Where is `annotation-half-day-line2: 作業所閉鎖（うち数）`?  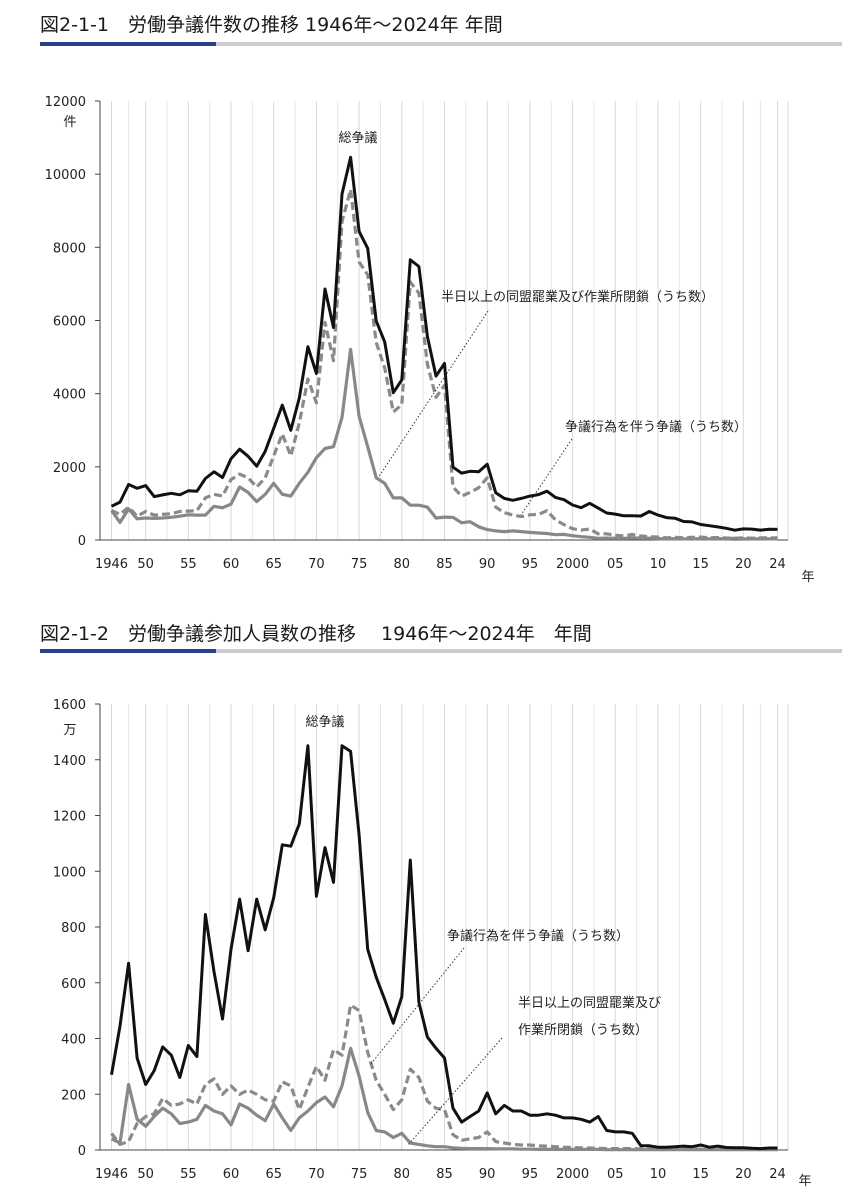 annotation-half-day-line2: 作業所閉鎖（うち数） is located at coordinates (583, 1030).